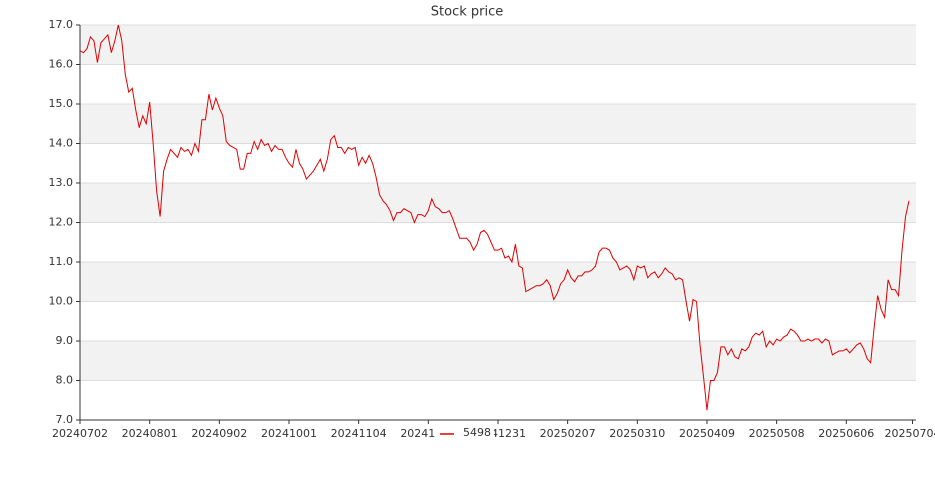 This screenshot has width=935, height=500. Describe the element at coordinates (846, 433) in the screenshot. I see `x-tick-label: 20250606` at that location.